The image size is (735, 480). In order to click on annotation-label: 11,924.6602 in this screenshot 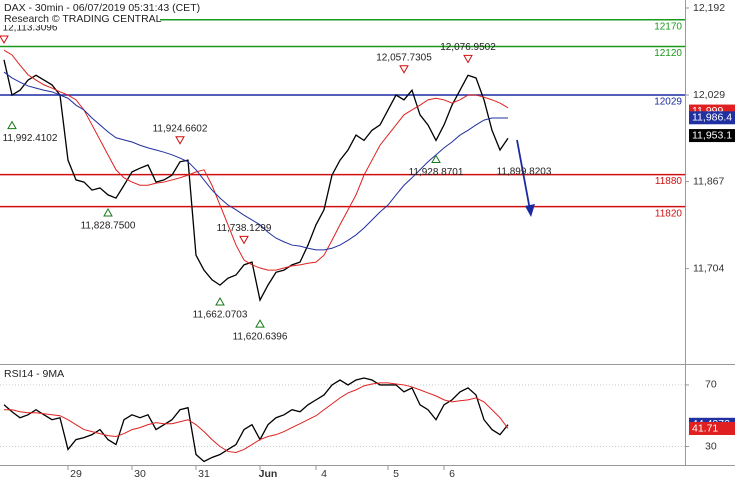, I will do `click(180, 128)`.